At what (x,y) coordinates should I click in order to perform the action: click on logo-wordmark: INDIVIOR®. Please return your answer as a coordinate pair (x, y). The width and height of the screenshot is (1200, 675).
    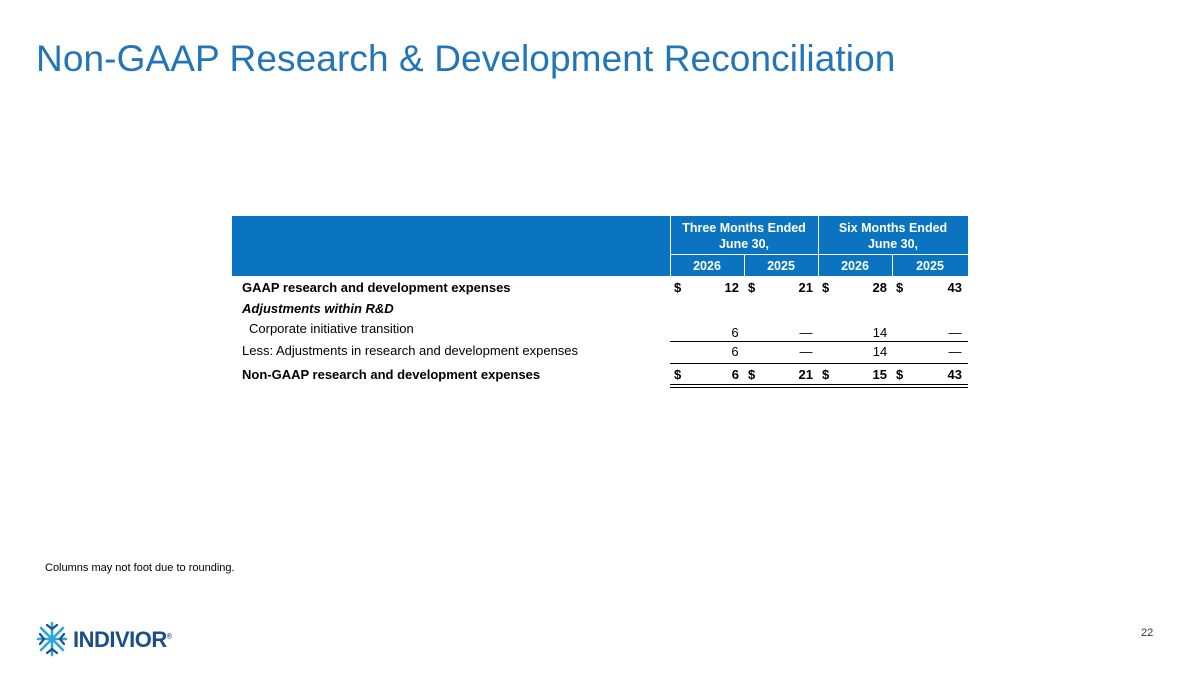
    Looking at the image, I should click on (122, 640).